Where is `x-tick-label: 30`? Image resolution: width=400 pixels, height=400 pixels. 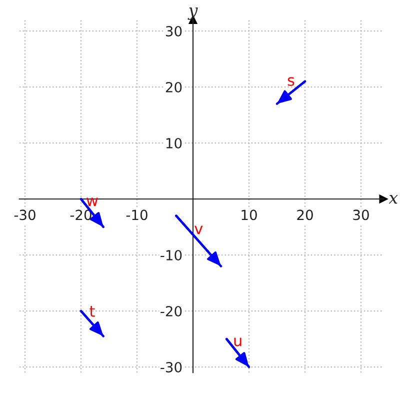 x-tick-label: 30 is located at coordinates (361, 215).